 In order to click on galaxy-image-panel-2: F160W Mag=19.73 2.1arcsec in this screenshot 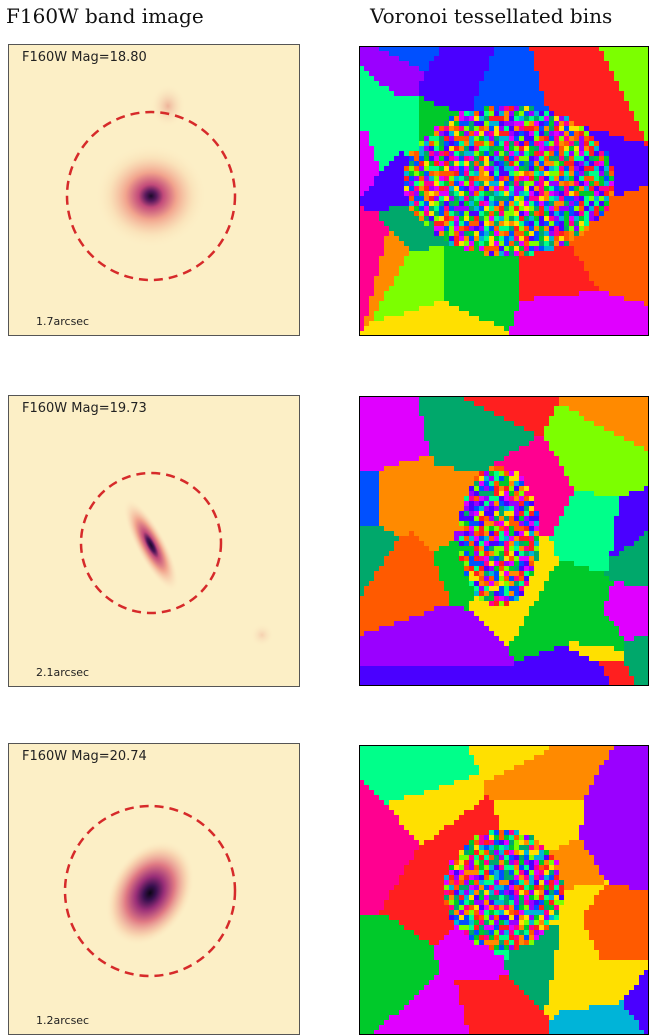, I will do `click(154, 541)`.